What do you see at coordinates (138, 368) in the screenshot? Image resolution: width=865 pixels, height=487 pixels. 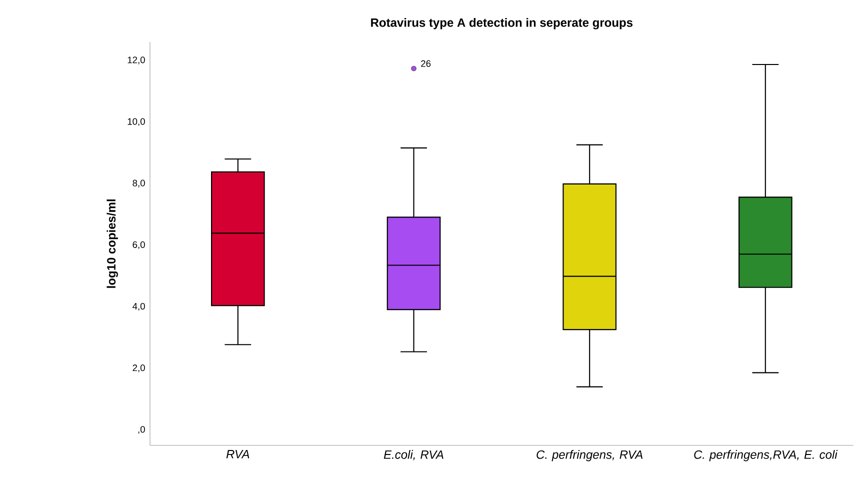 I see `y-tick-label: 2,0` at bounding box center [138, 368].